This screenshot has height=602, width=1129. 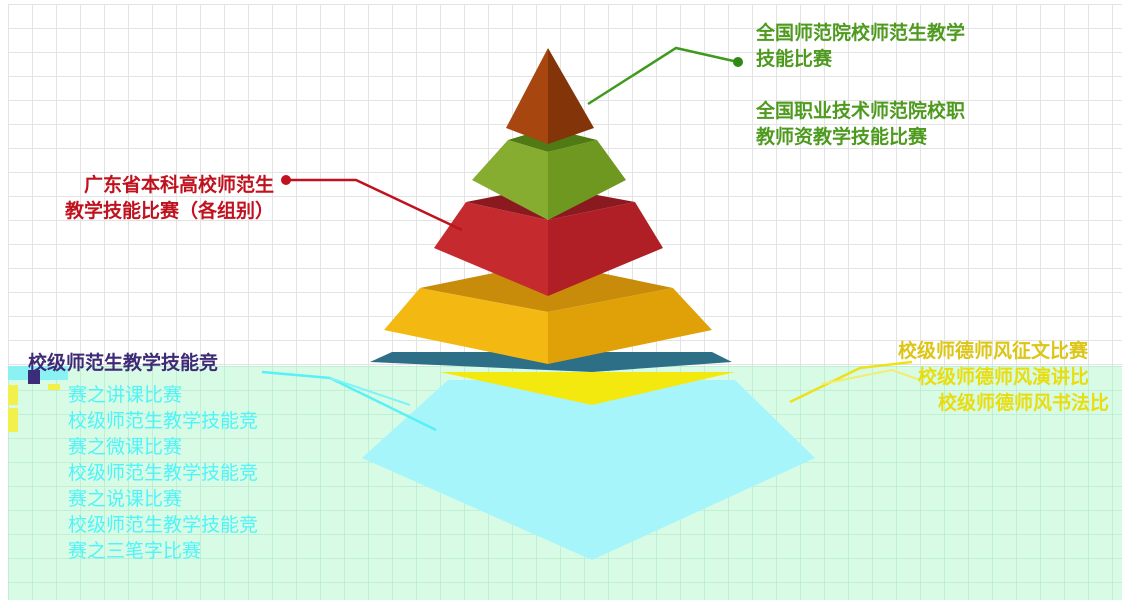 I want to click on leader-line-red, so click(x=374, y=205).